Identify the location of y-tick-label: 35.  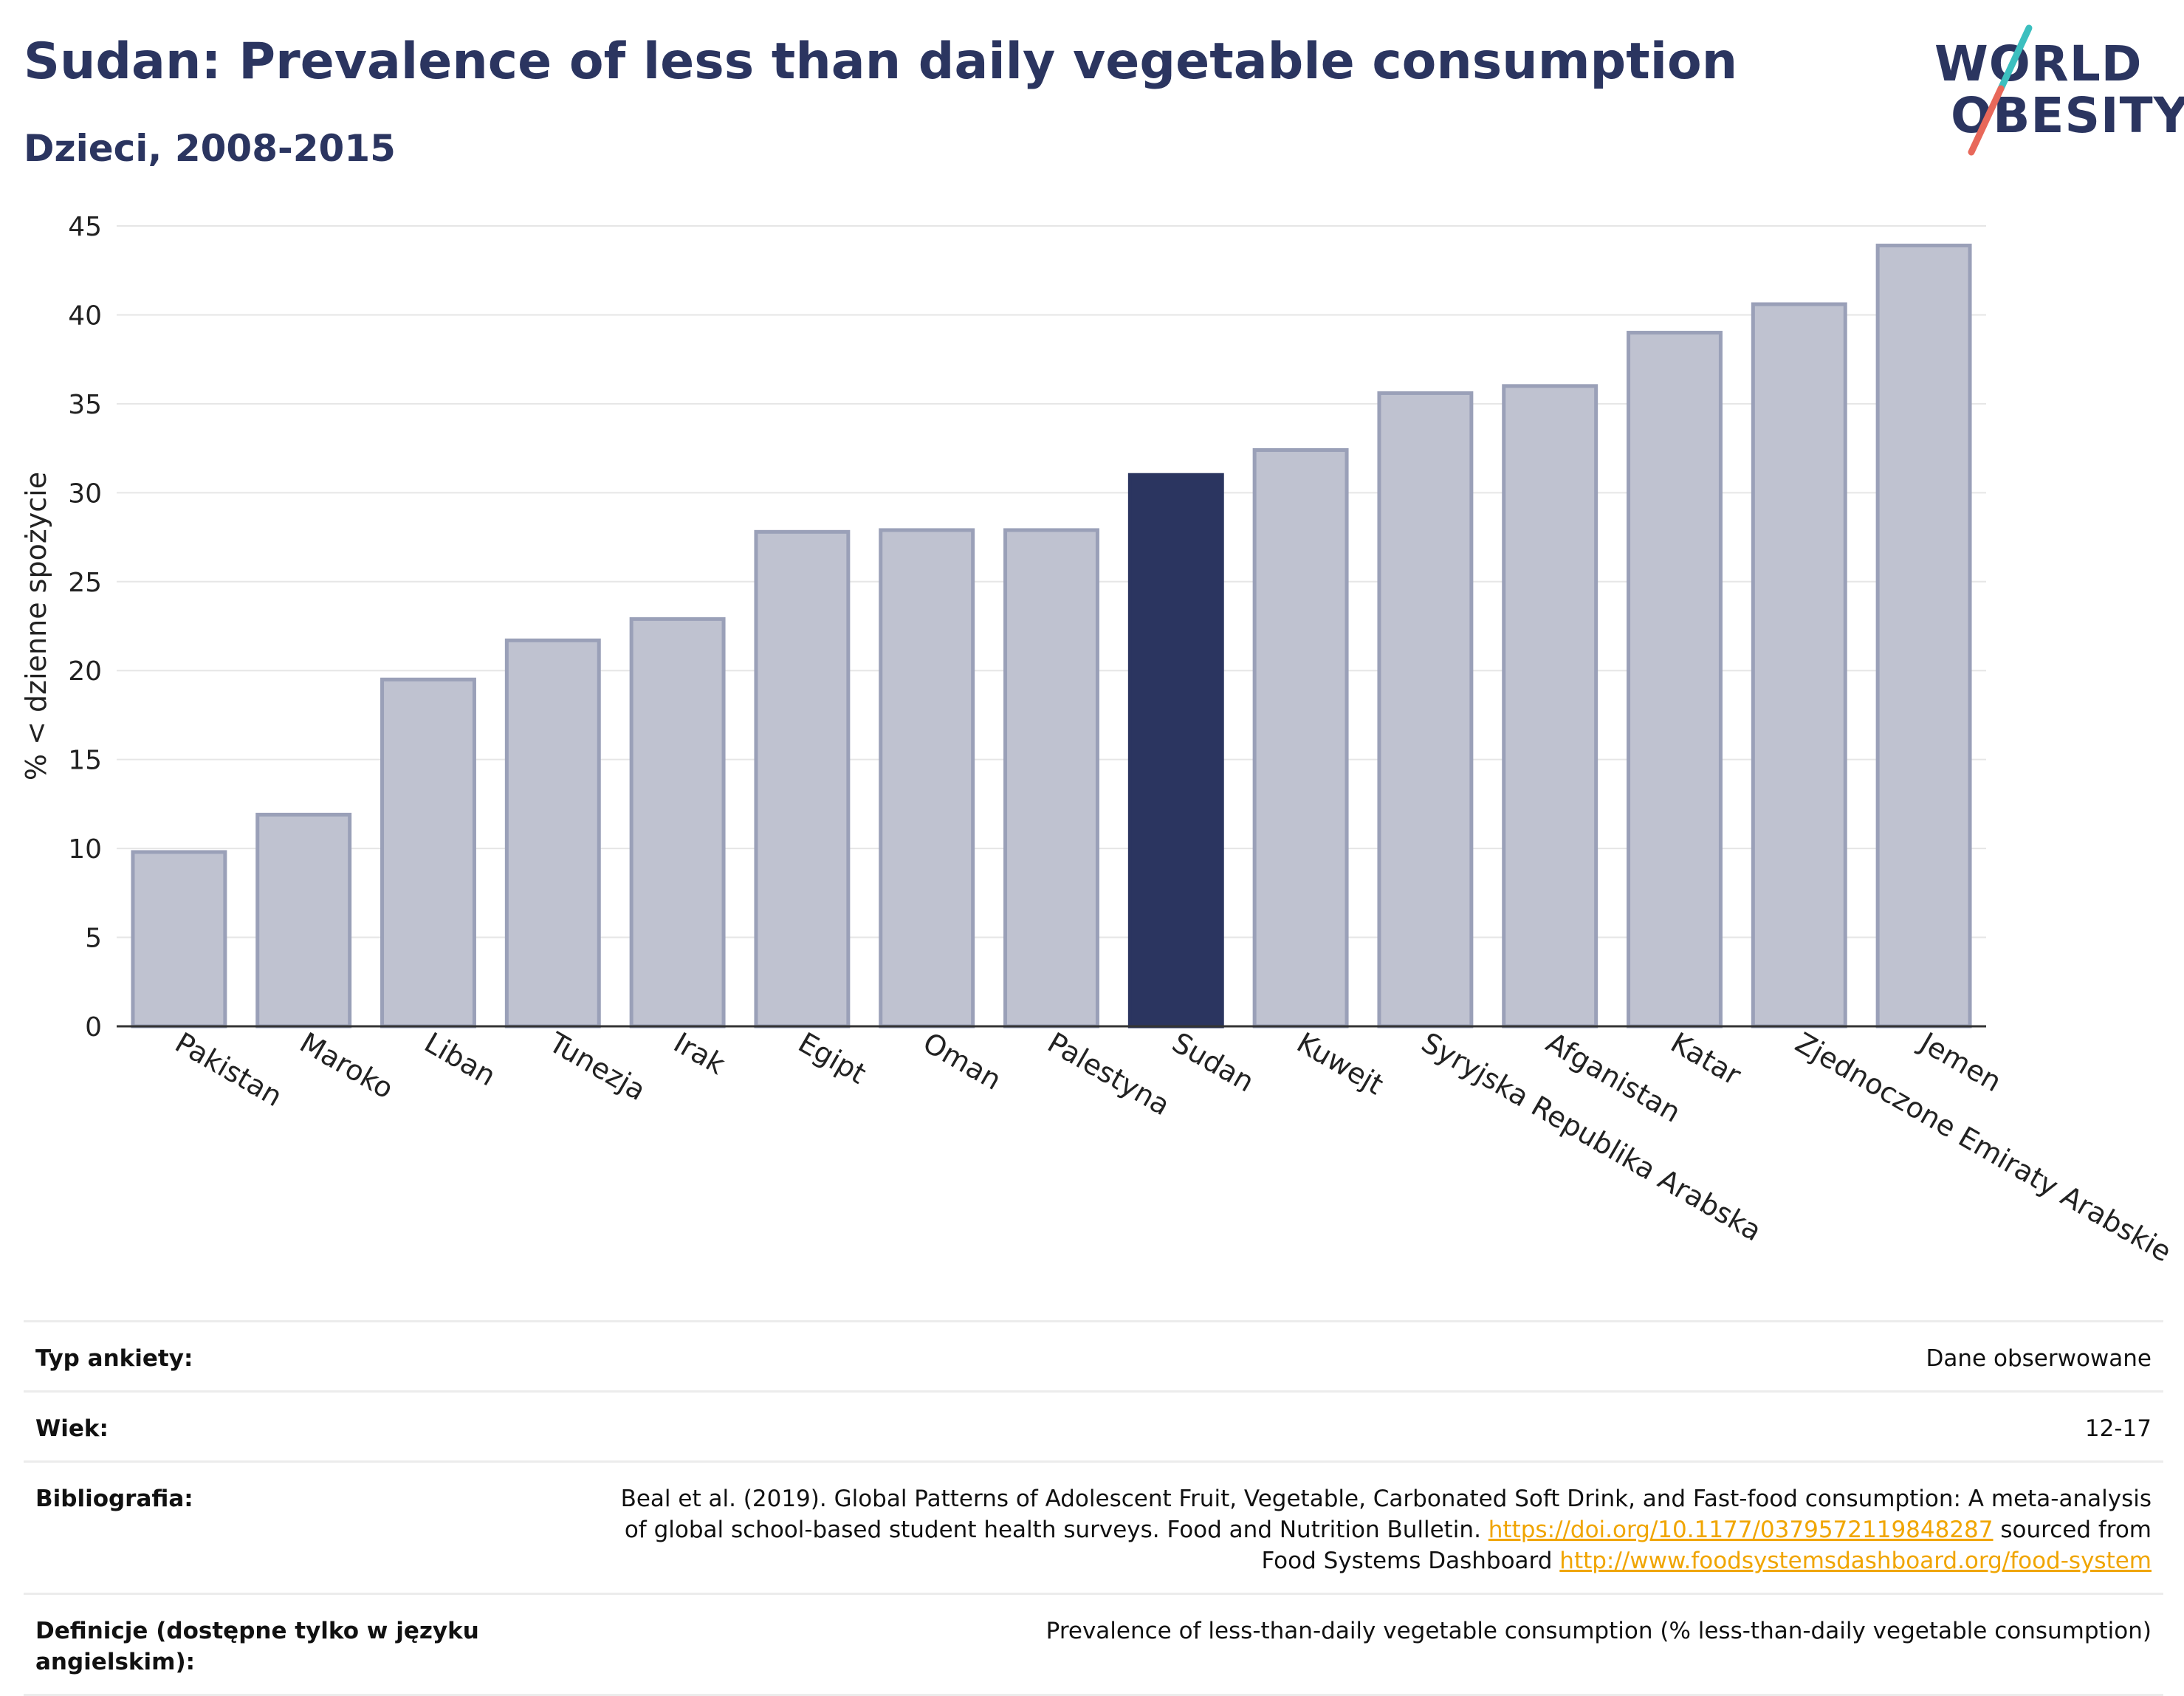
(85, 405).